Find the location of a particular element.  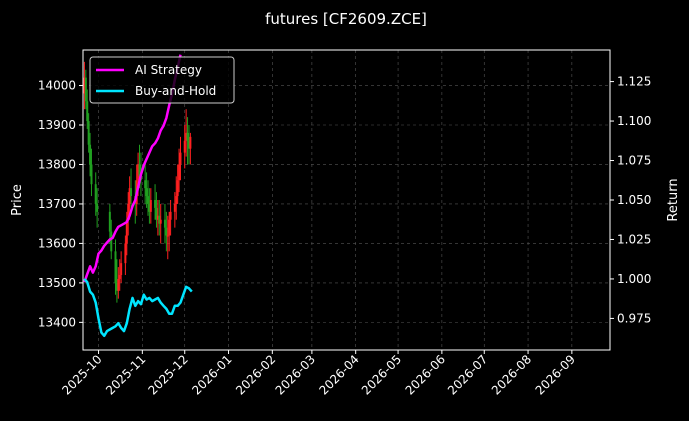

legend-label: AI Strategy is located at coordinates (168, 70).